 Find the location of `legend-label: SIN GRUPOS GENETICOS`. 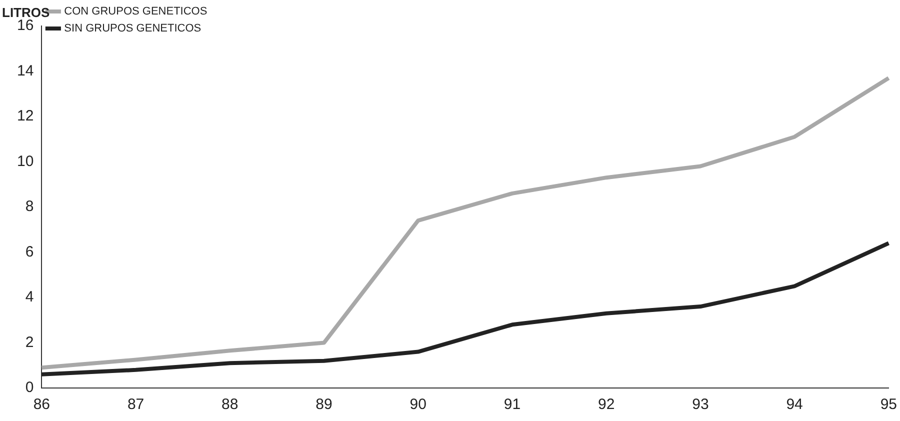

legend-label: SIN GRUPOS GENETICOS is located at coordinates (133, 28).